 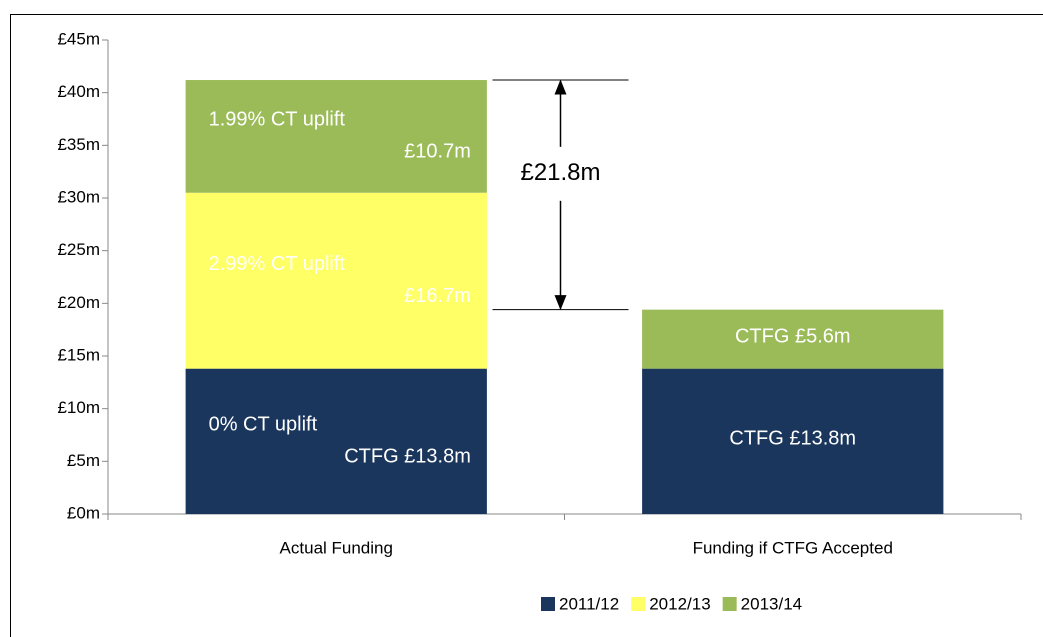 What do you see at coordinates (78, 354) in the screenshot?
I see `y-tick-label: £15m` at bounding box center [78, 354].